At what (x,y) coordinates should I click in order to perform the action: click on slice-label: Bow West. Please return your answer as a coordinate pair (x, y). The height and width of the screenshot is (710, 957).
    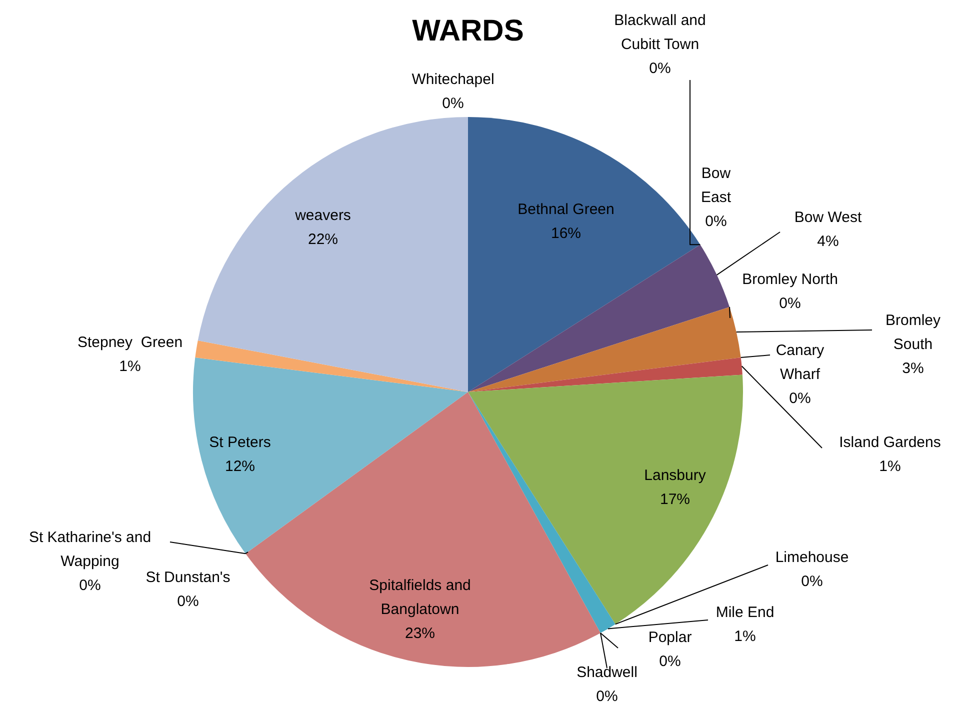
    Looking at the image, I should click on (828, 217).